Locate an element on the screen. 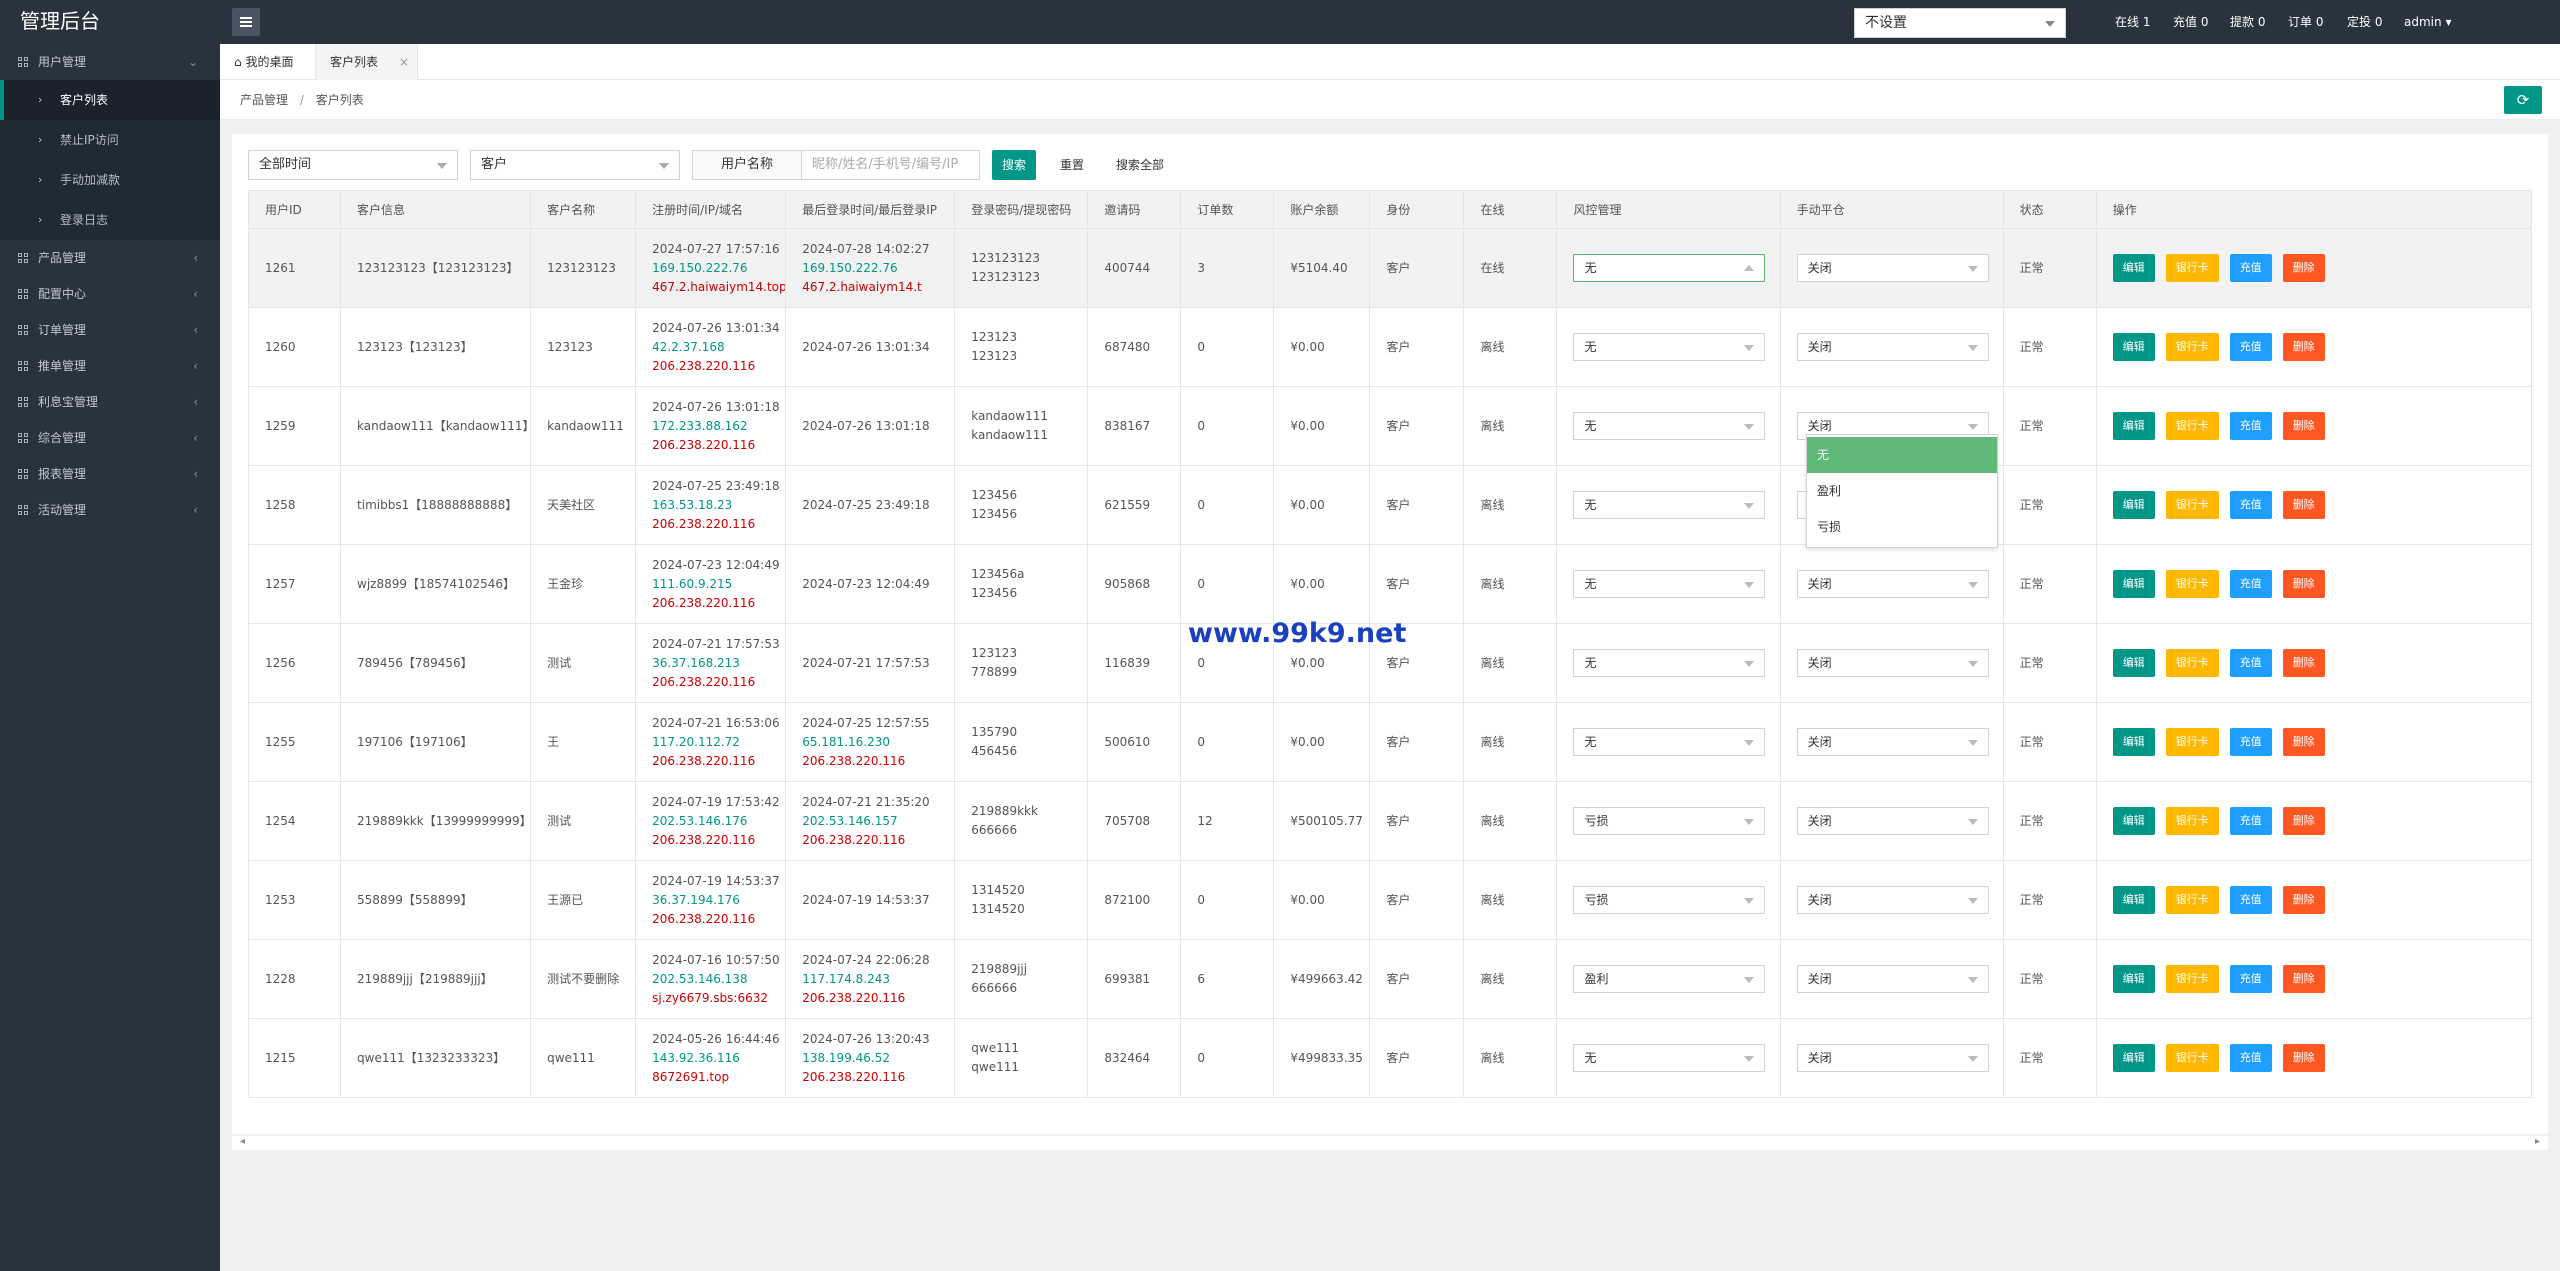  admin-user-menu: admin ▾ is located at coordinates (2427, 22).